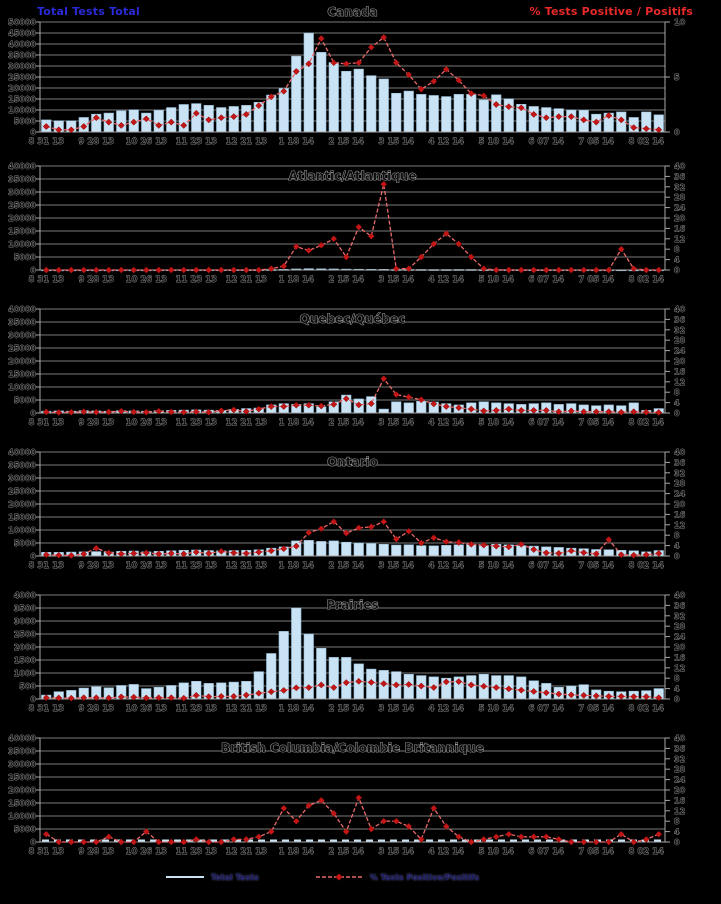 The image size is (721, 904). I want to click on x-axis-label: 5 10 14, so click(497, 142).